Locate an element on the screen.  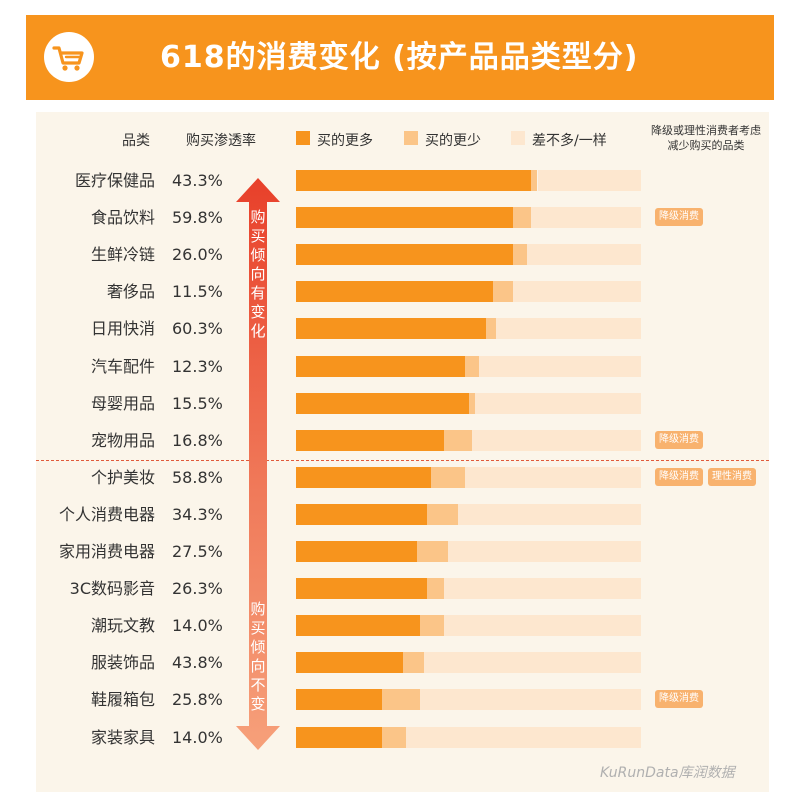
category-label: 个人消费电器 is located at coordinates (106, 514).